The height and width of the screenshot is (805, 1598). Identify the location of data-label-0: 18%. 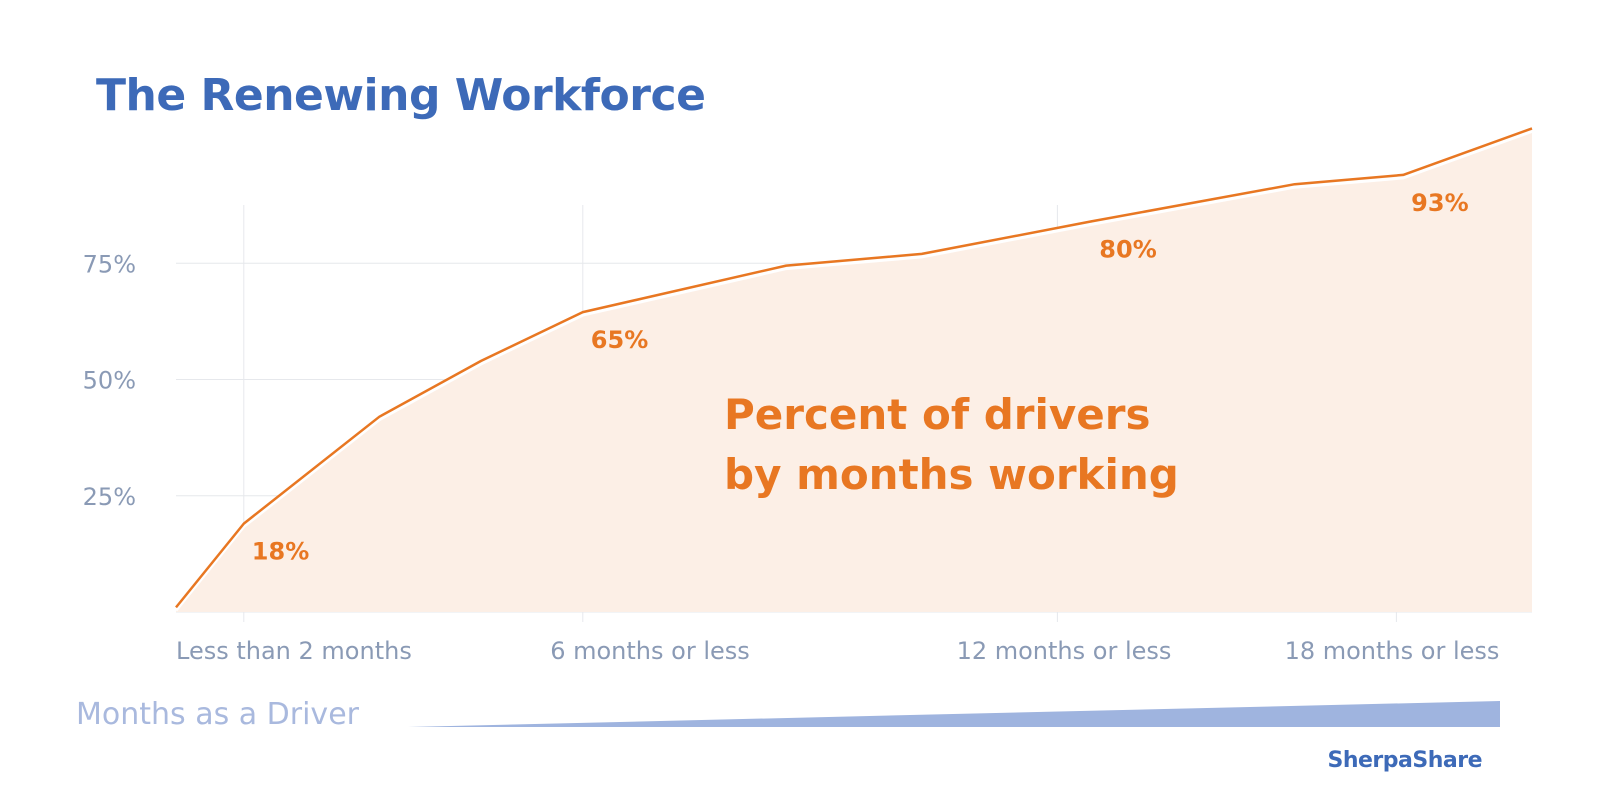
(280, 552).